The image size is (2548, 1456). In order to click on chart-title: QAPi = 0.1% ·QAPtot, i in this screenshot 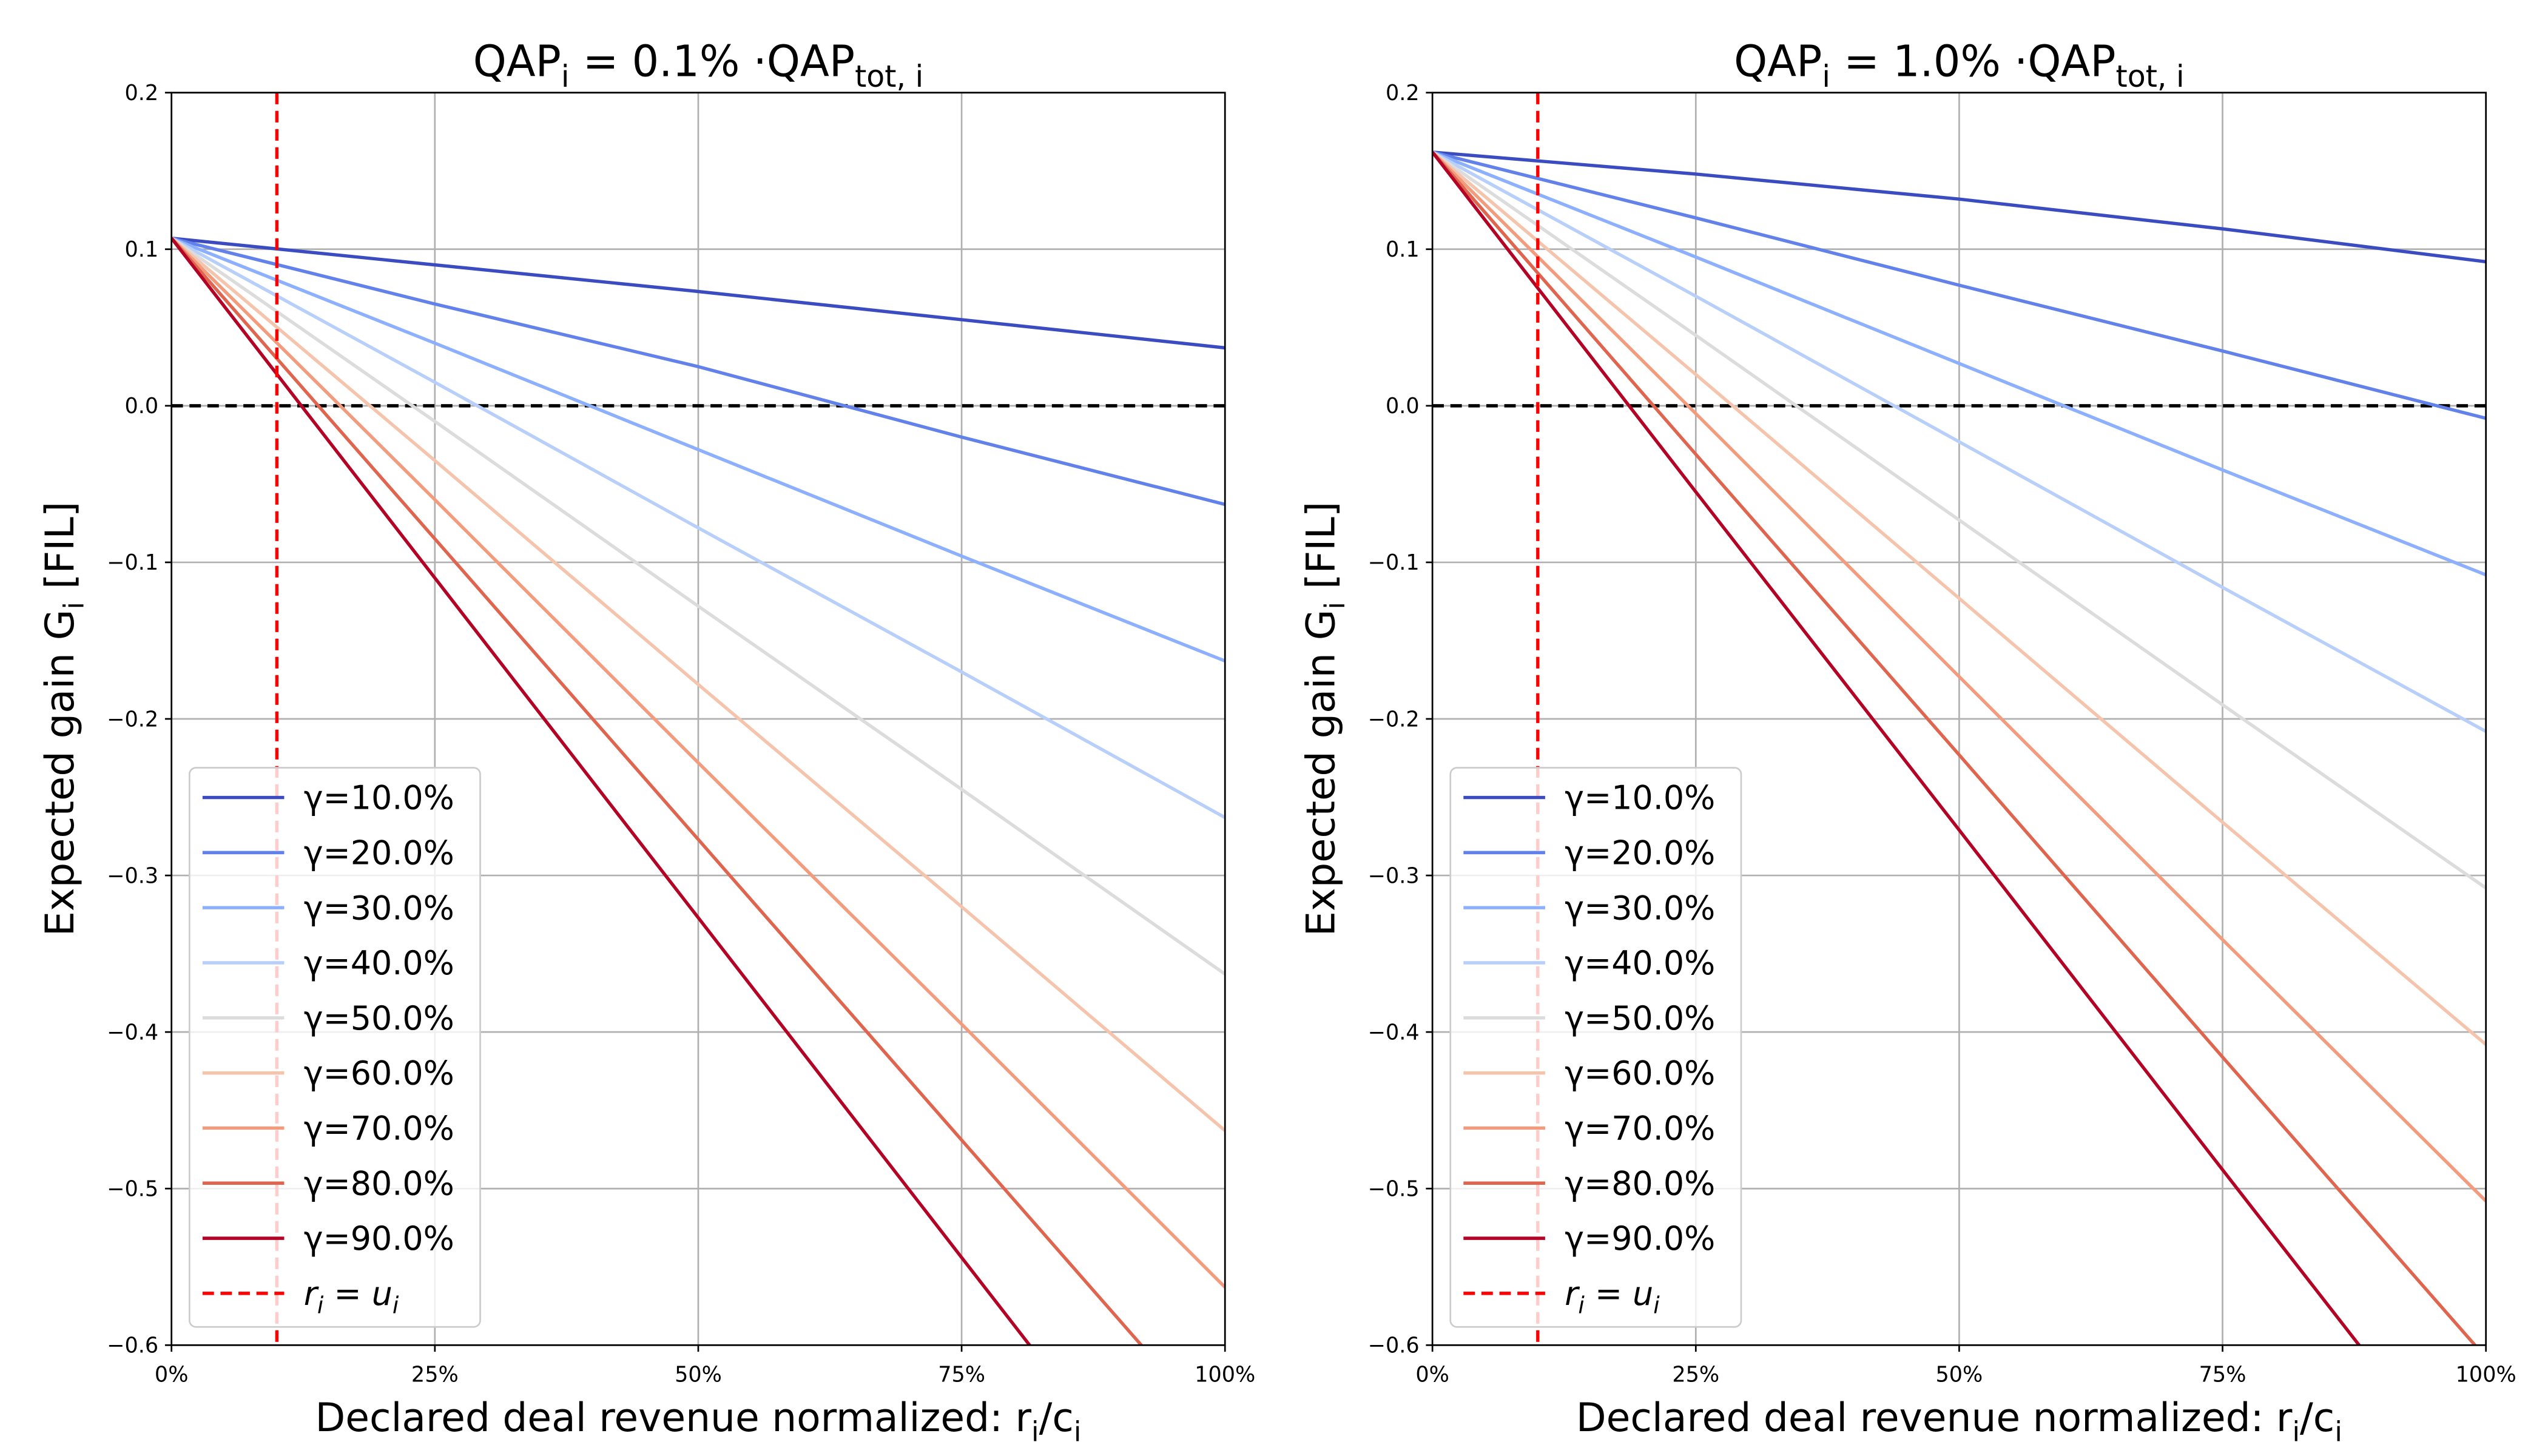, I will do `click(698, 65)`.